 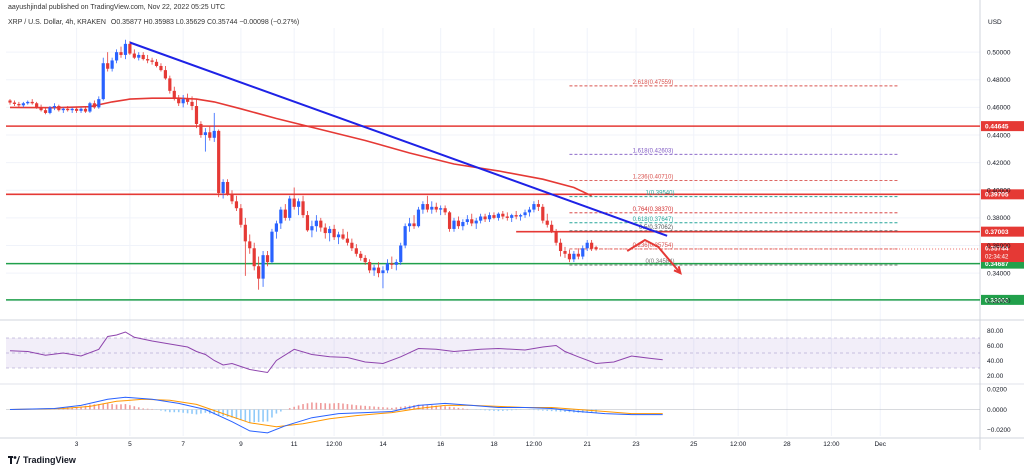 I want to click on time-tick-label-10: 21, so click(x=588, y=444).